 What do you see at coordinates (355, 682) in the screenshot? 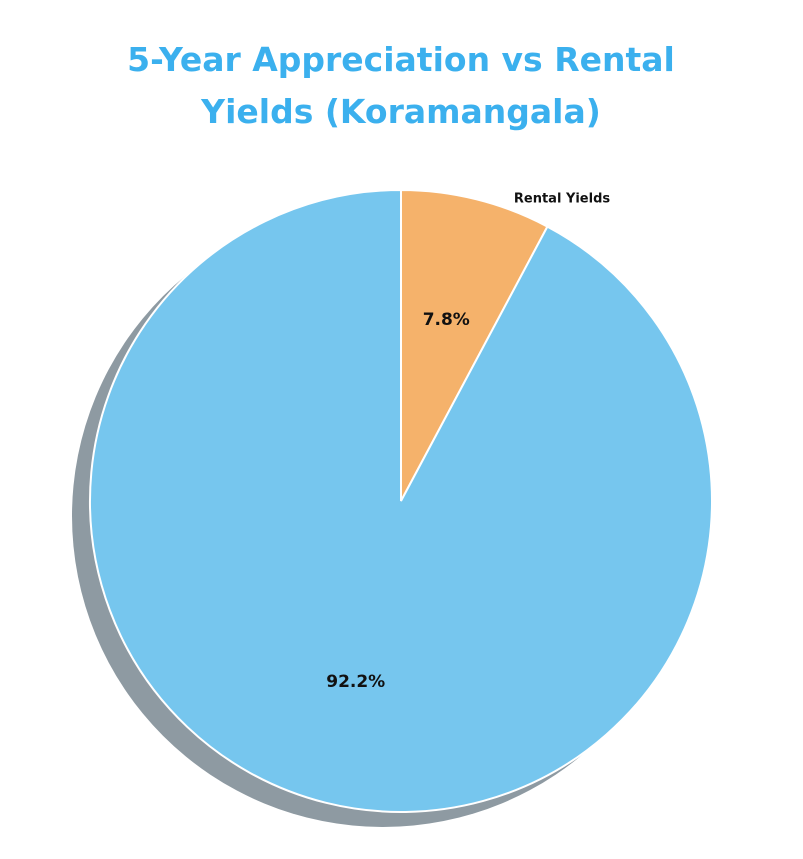
I see `value-label: 92.2%` at bounding box center [355, 682].